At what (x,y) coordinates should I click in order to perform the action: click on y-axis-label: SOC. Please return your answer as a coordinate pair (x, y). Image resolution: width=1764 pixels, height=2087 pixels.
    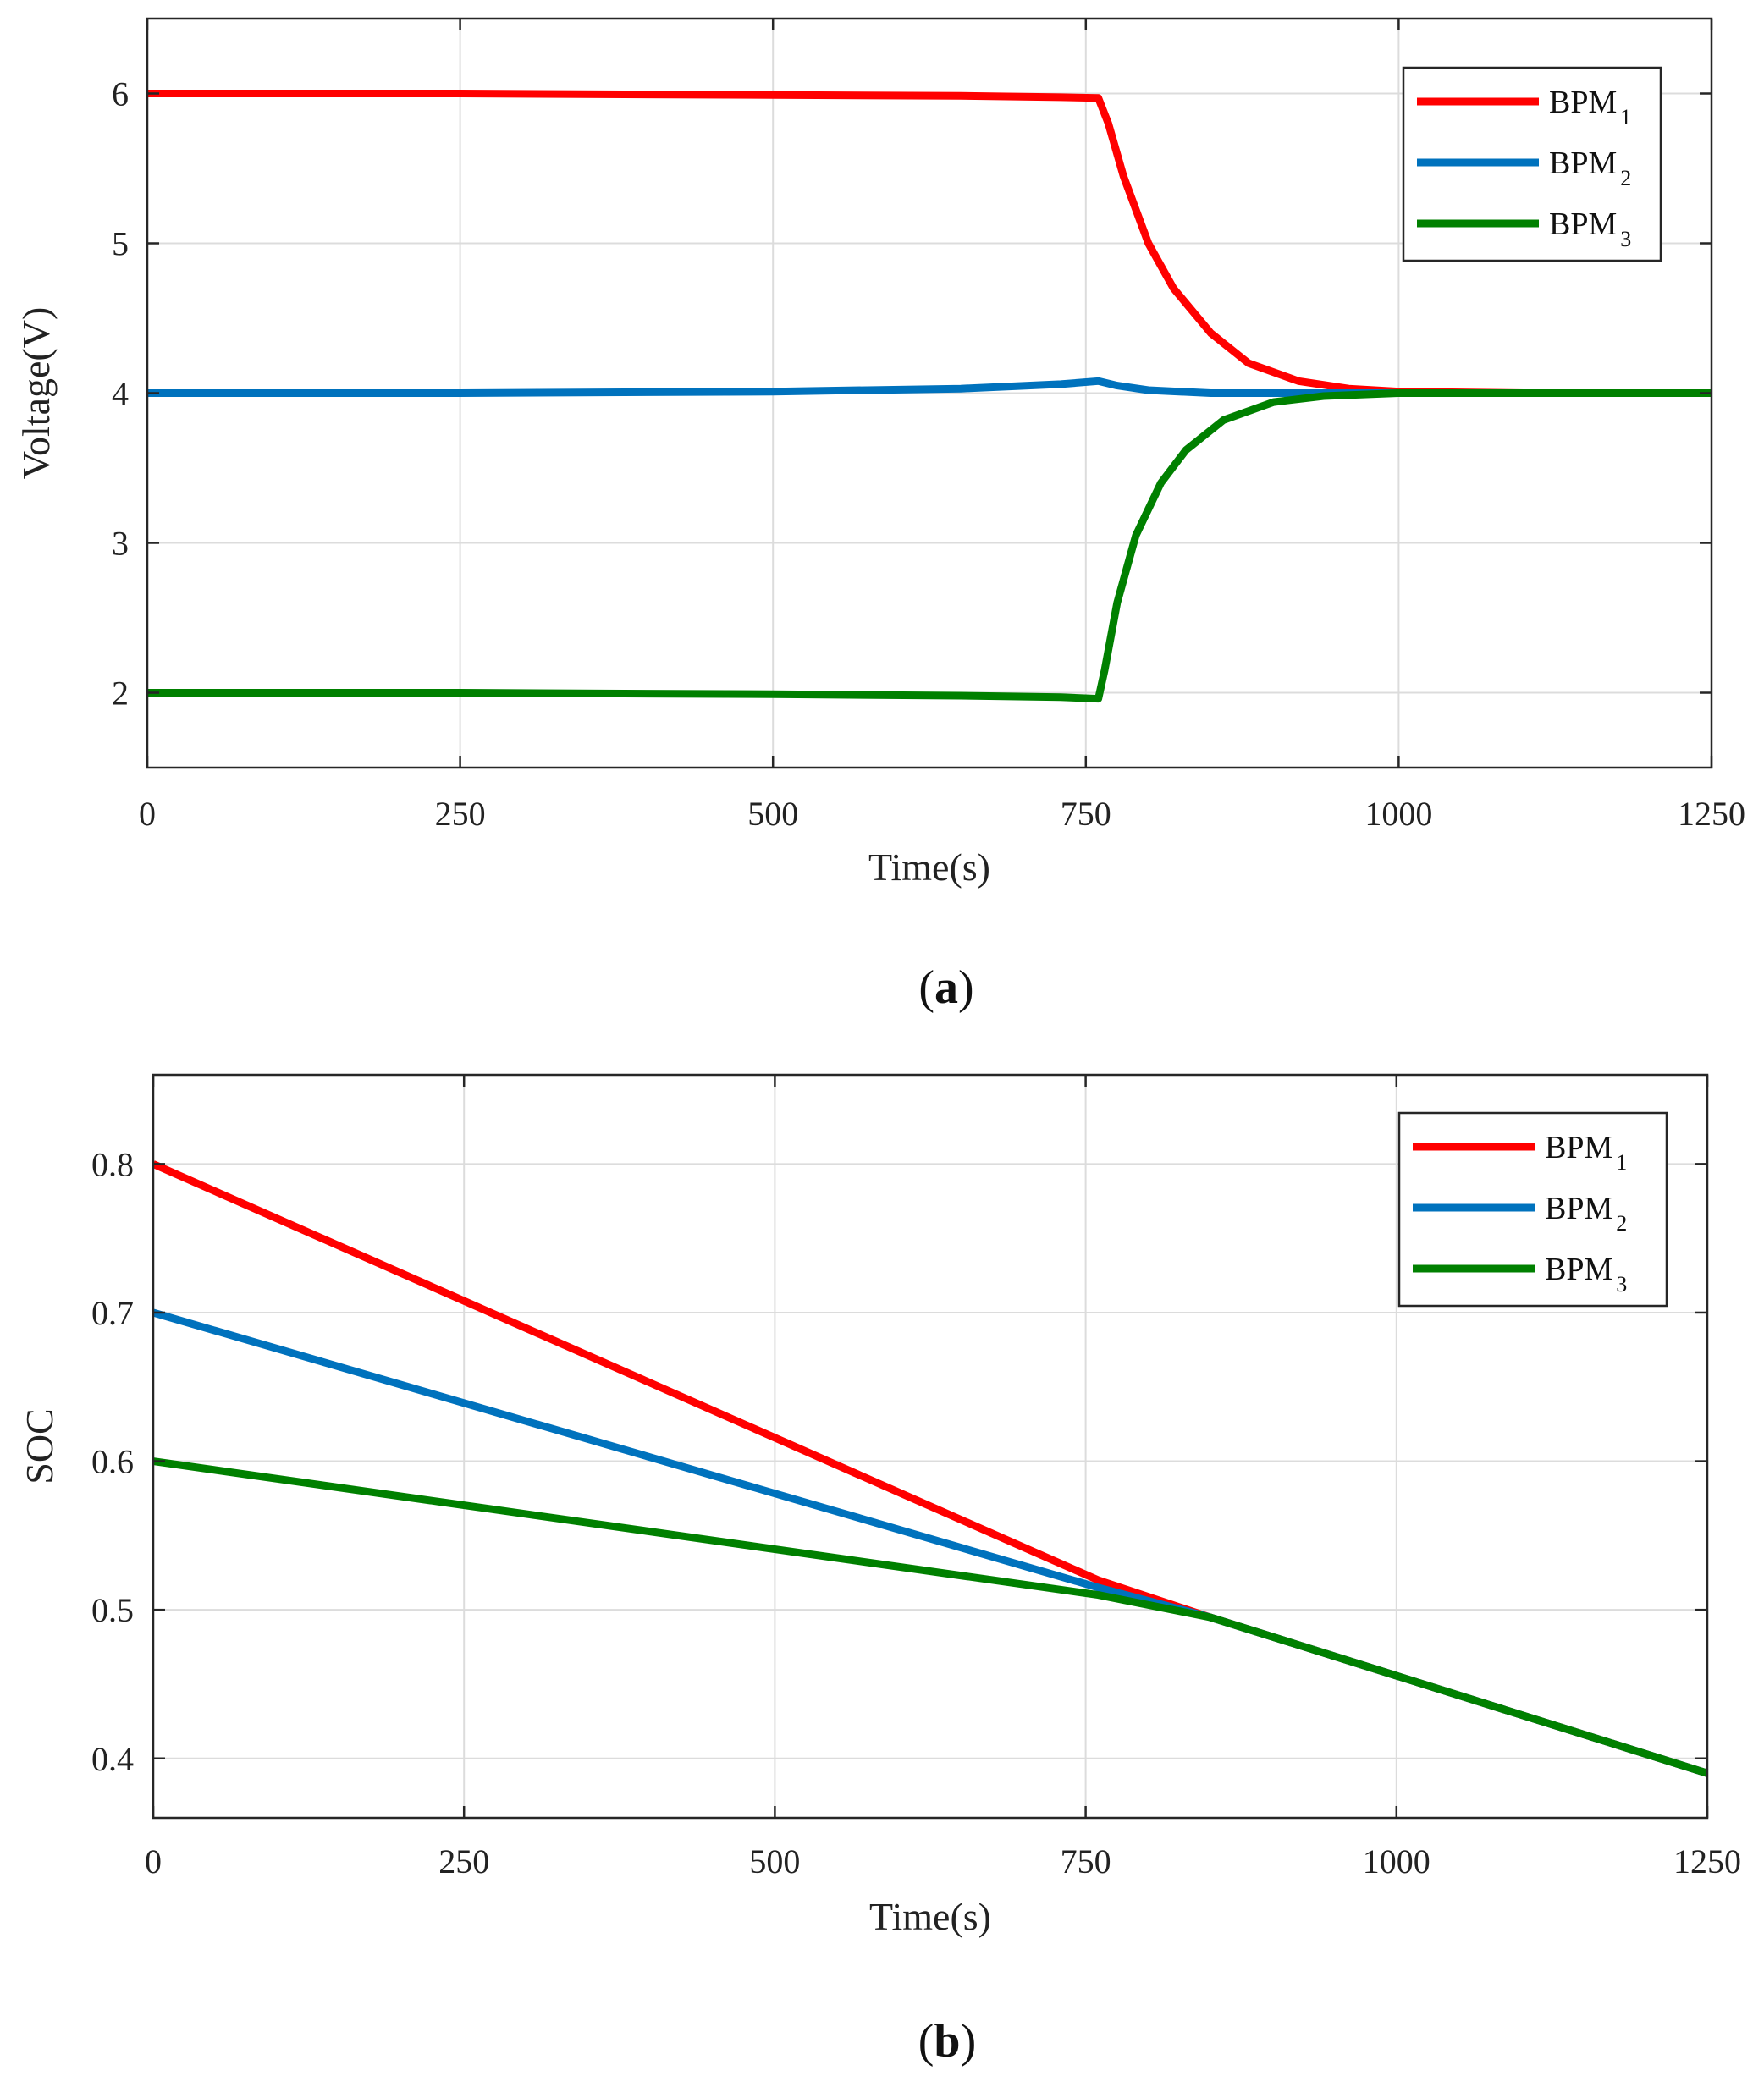
    Looking at the image, I should click on (39, 1446).